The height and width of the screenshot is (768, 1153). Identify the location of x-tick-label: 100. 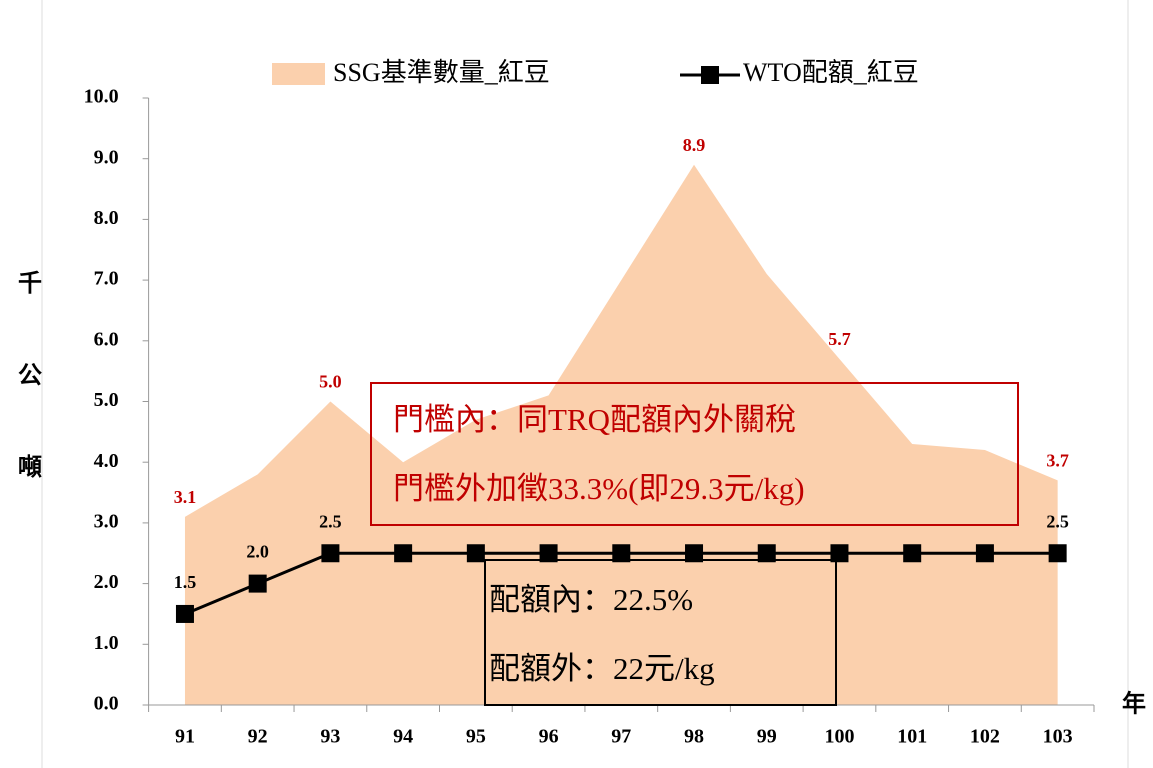
(839, 737).